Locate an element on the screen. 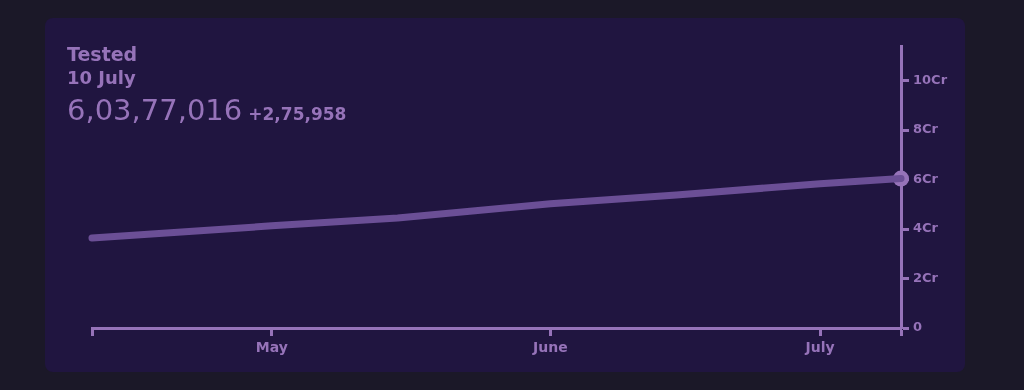 The width and height of the screenshot is (1024, 390). y-tick-label: 4Cr is located at coordinates (926, 228).